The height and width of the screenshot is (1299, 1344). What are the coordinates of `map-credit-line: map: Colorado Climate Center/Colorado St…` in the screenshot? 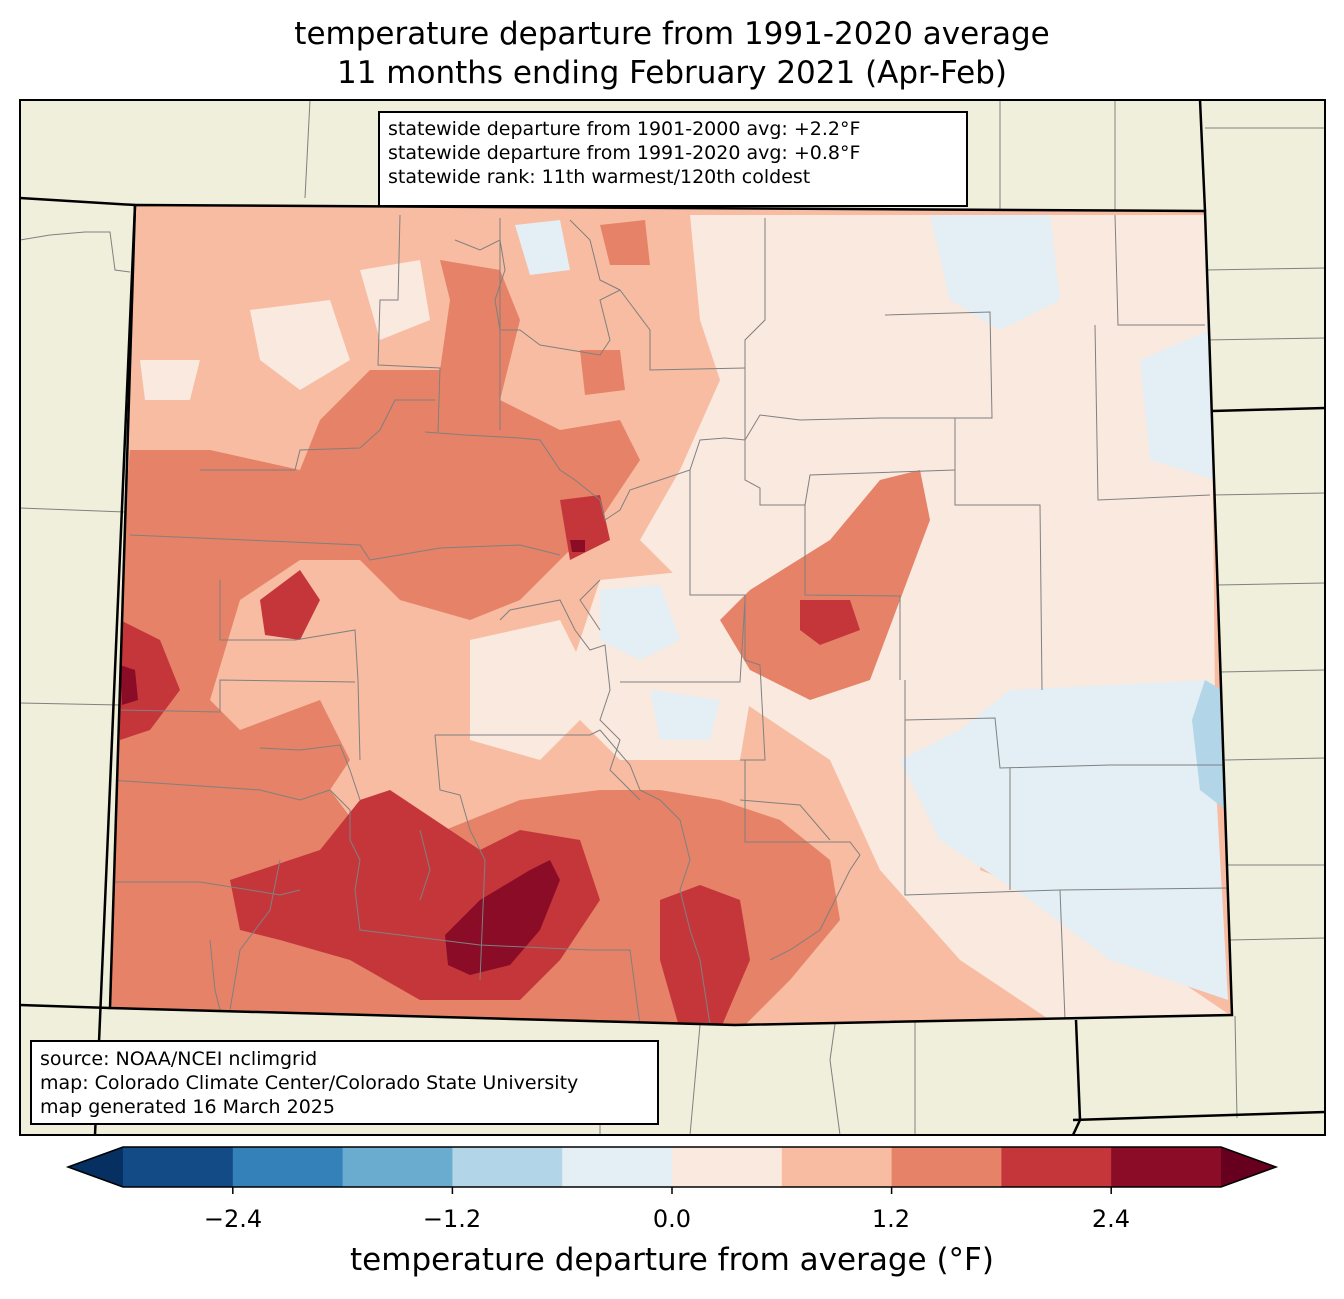 It's located at (309, 1083).